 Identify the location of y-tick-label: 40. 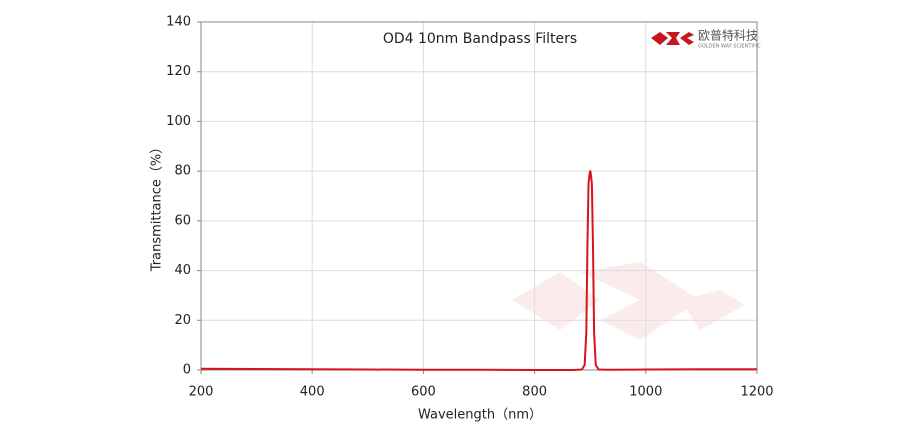
(182, 270).